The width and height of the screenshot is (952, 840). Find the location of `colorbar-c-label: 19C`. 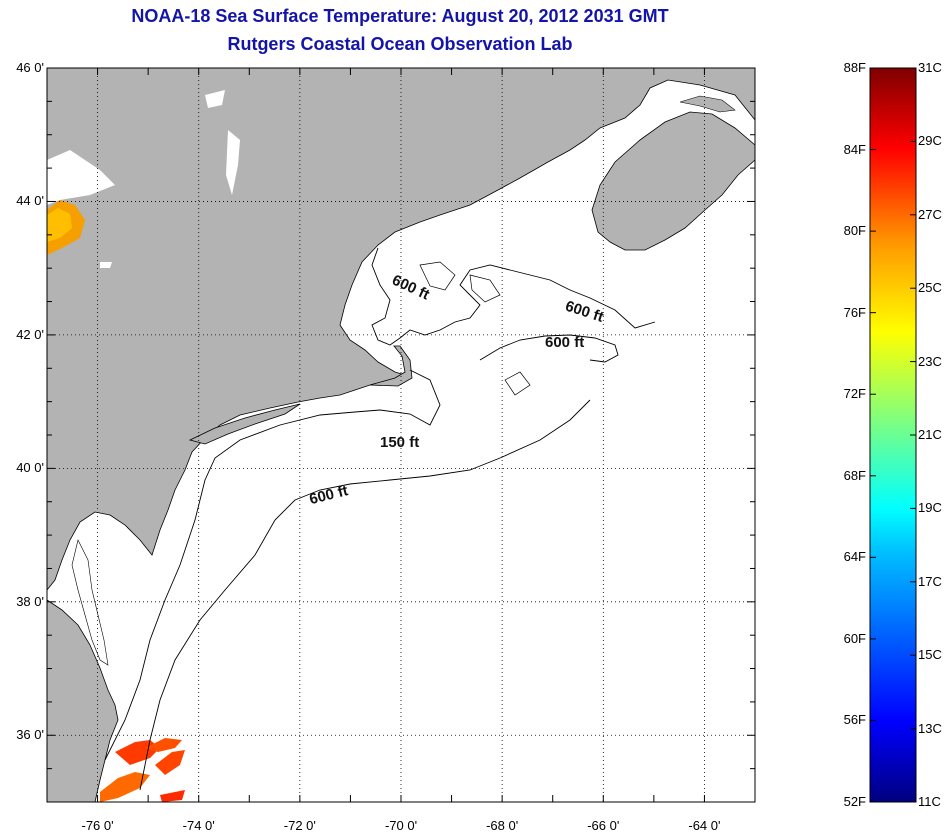

colorbar-c-label: 19C is located at coordinates (930, 508).